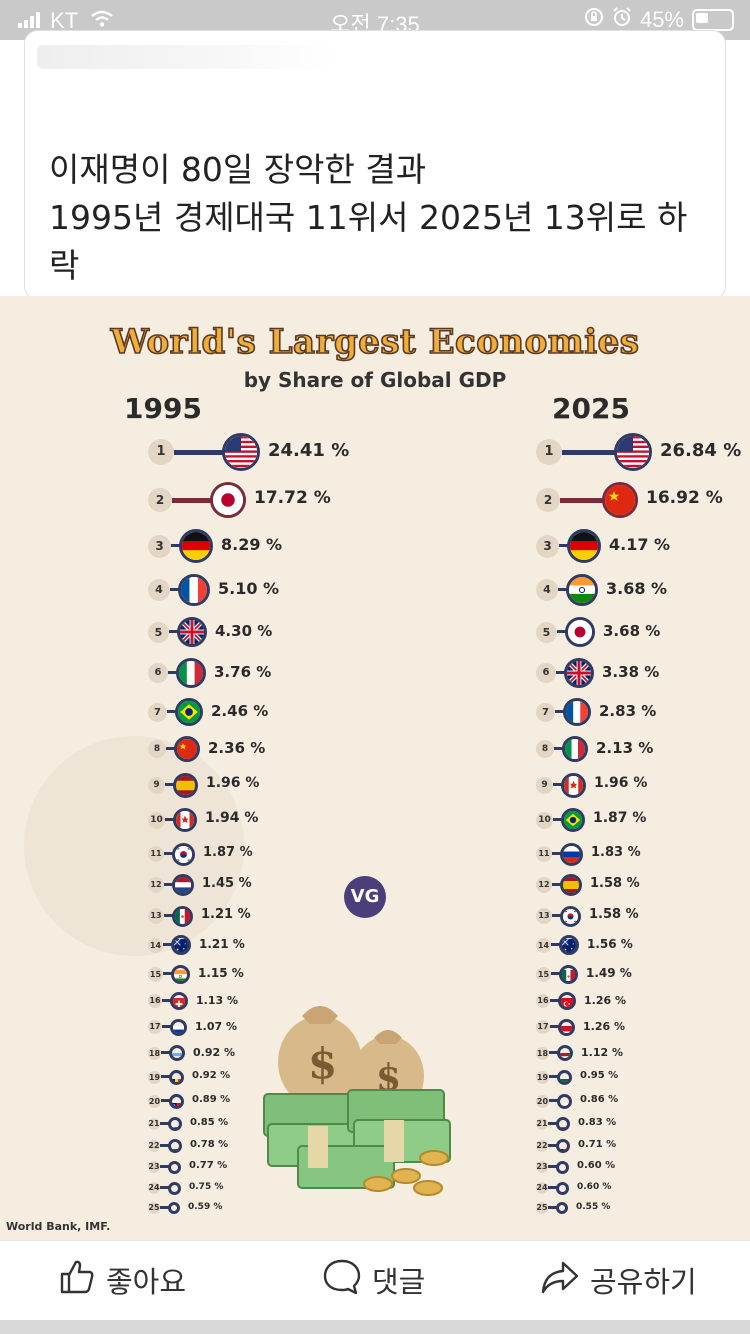 The image size is (750, 1334). I want to click on gdp-share-value: 2.13 %, so click(625, 747).